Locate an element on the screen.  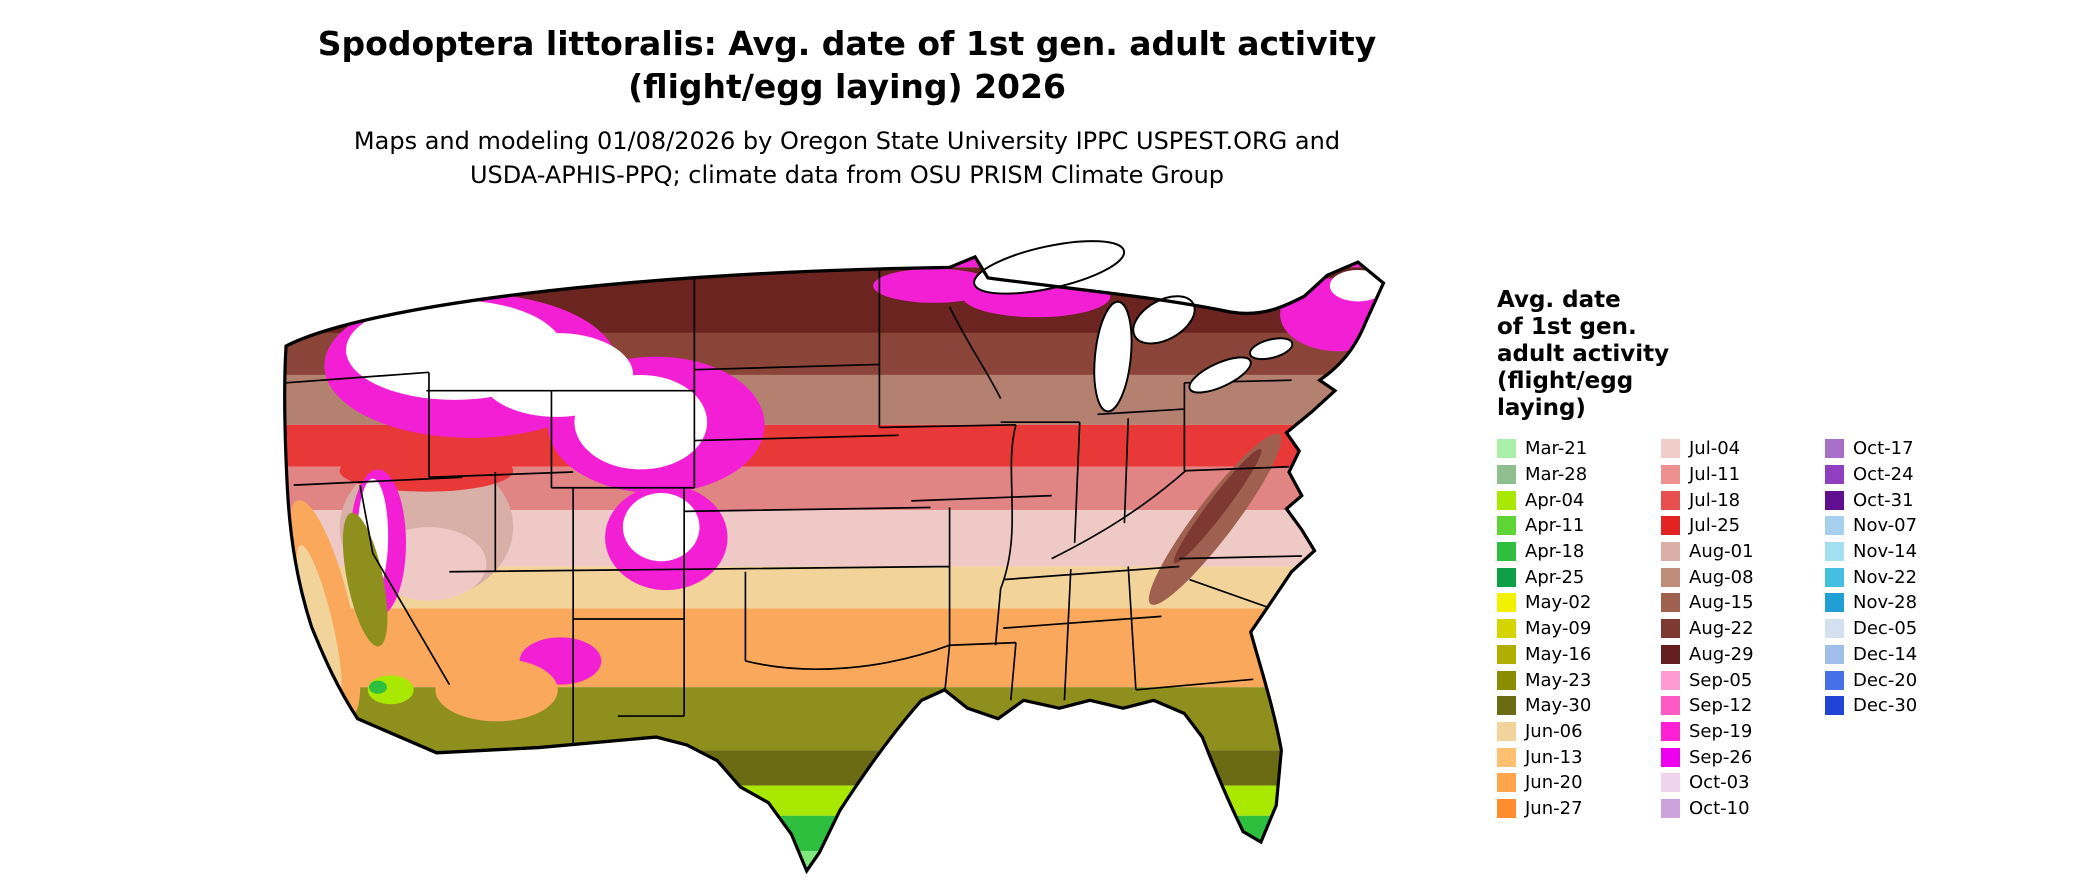
legend-item: Mar-21 is located at coordinates (1579, 449).